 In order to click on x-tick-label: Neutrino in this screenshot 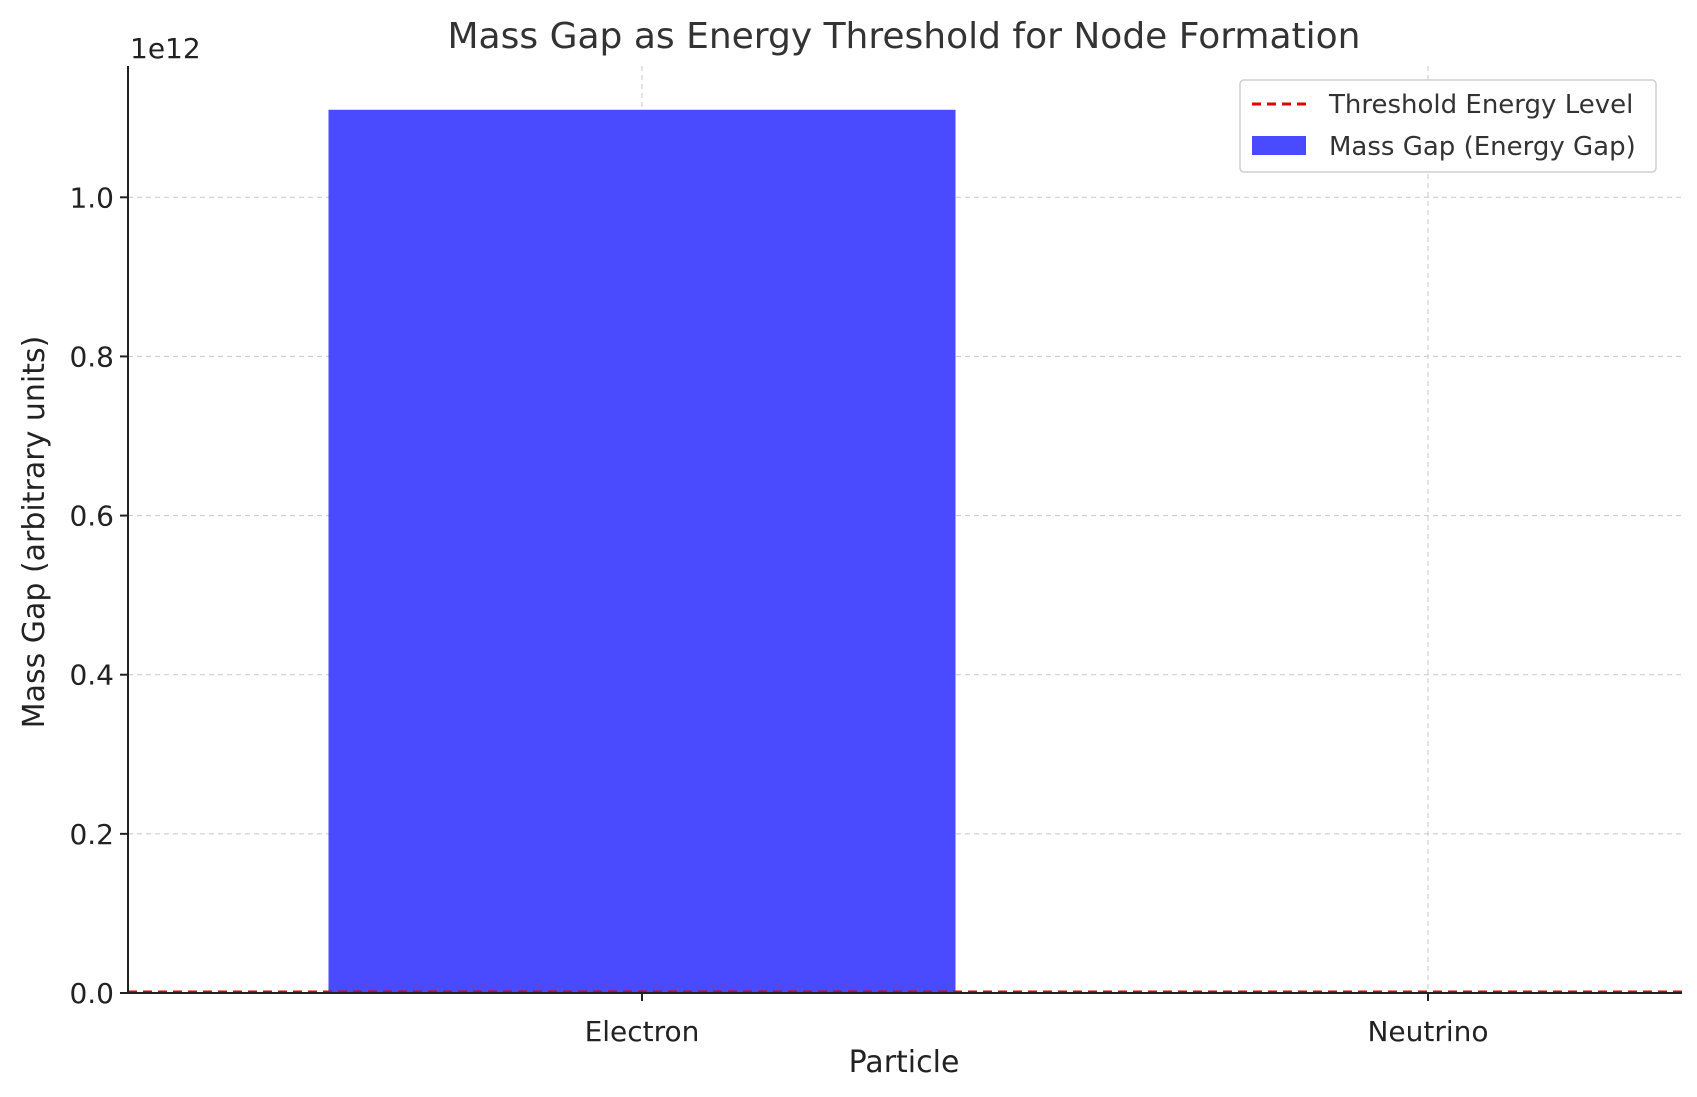, I will do `click(1427, 1031)`.